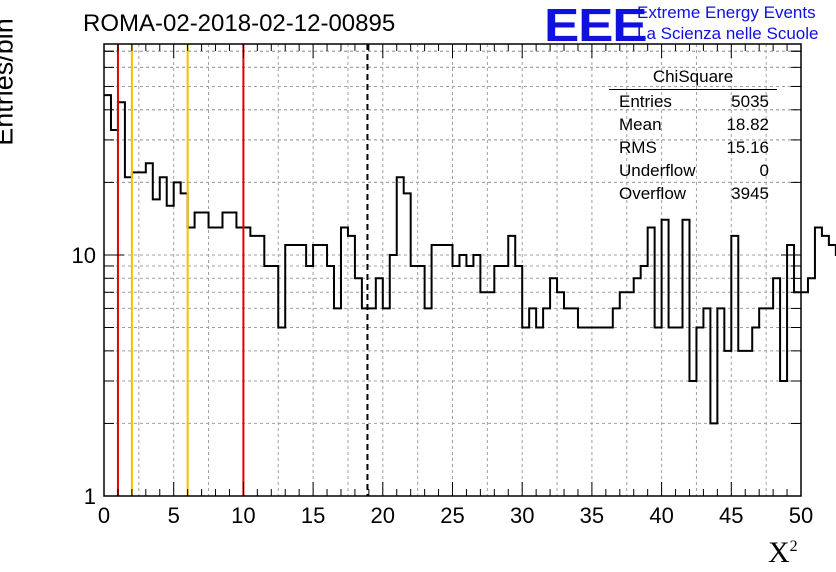 The width and height of the screenshot is (836, 572). Describe the element at coordinates (174, 515) in the screenshot. I see `x-tick-label: 5` at that location.